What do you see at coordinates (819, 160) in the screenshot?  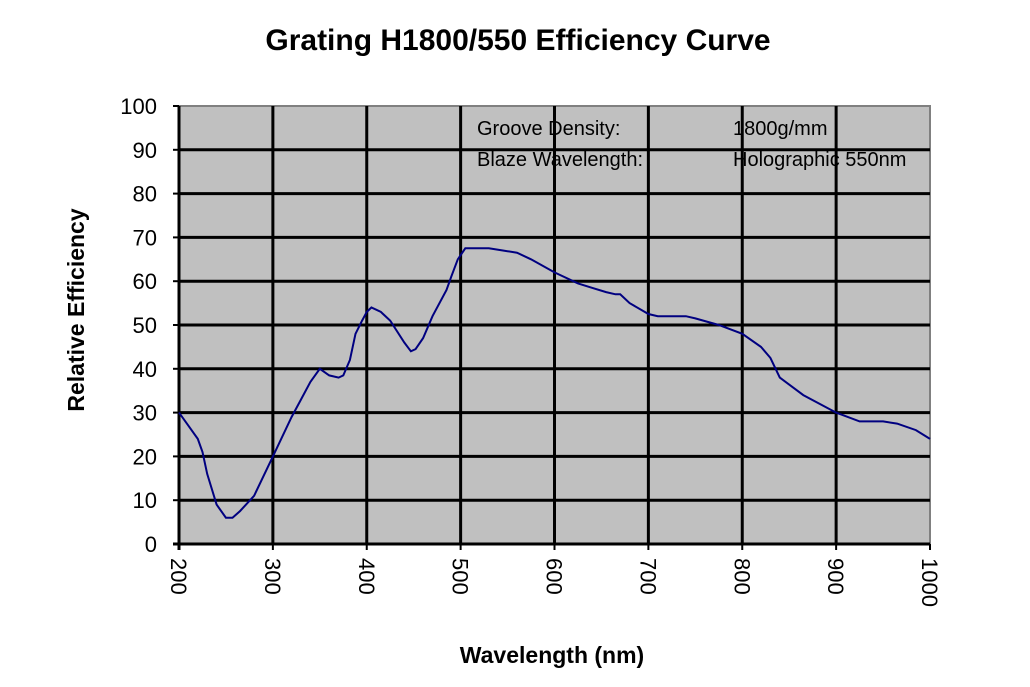 I see `annotation-value: Holographic 550nm` at bounding box center [819, 160].